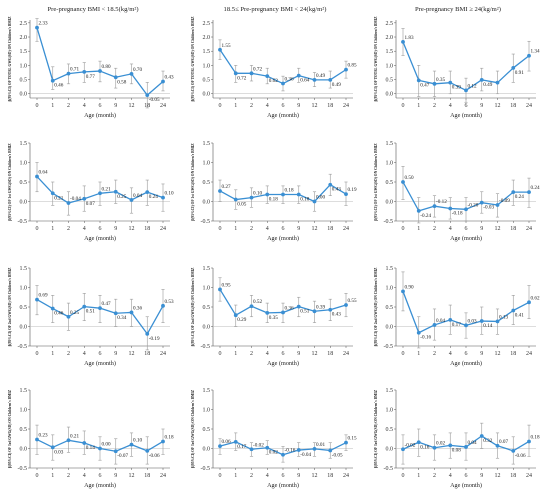  What do you see at coordinates (409, 38) in the screenshot?
I see `data-label: 1.83` at bounding box center [409, 38].